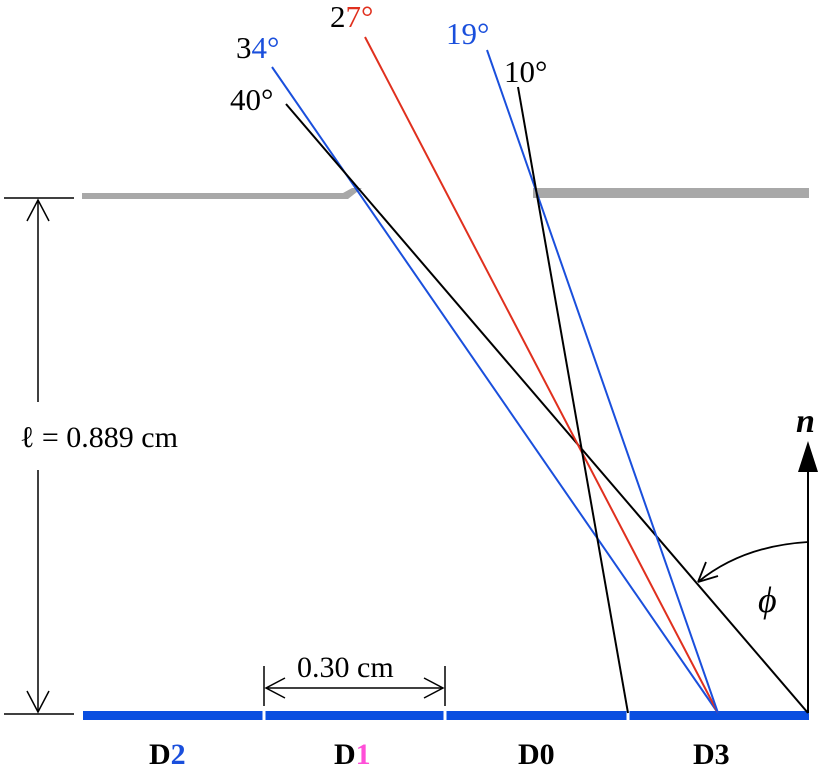 Image resolution: width=822 pixels, height=769 pixels. What do you see at coordinates (91, 456) in the screenshot?
I see `length-dimension: ℓ = 0.889 cm` at bounding box center [91, 456].